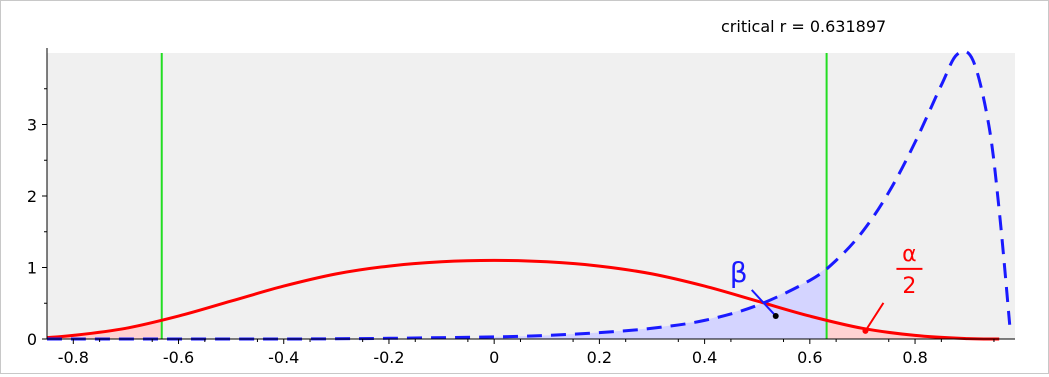 The image size is (1049, 377). Describe the element at coordinates (32, 268) in the screenshot. I see `y-tick-label: 1` at that location.